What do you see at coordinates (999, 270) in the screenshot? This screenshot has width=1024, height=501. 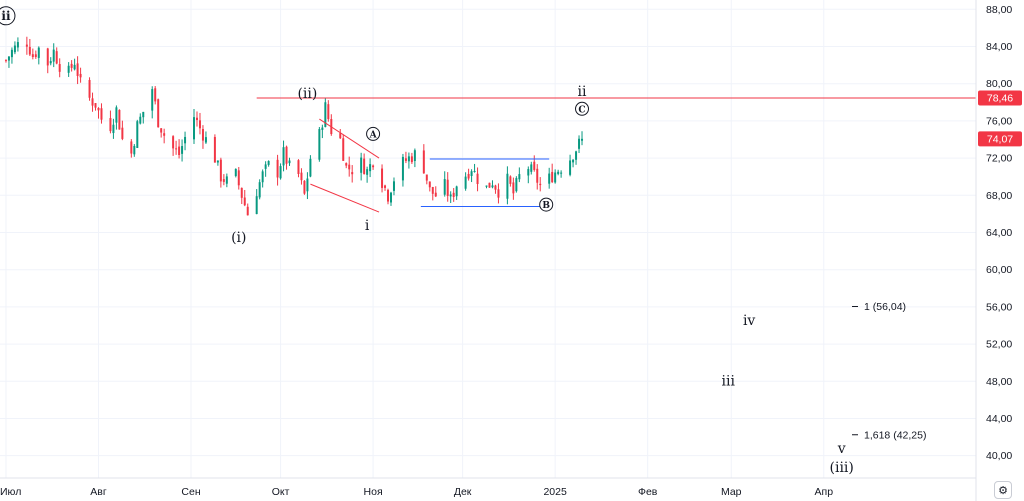 I see `y-tick-label: 60,00` at bounding box center [999, 270].